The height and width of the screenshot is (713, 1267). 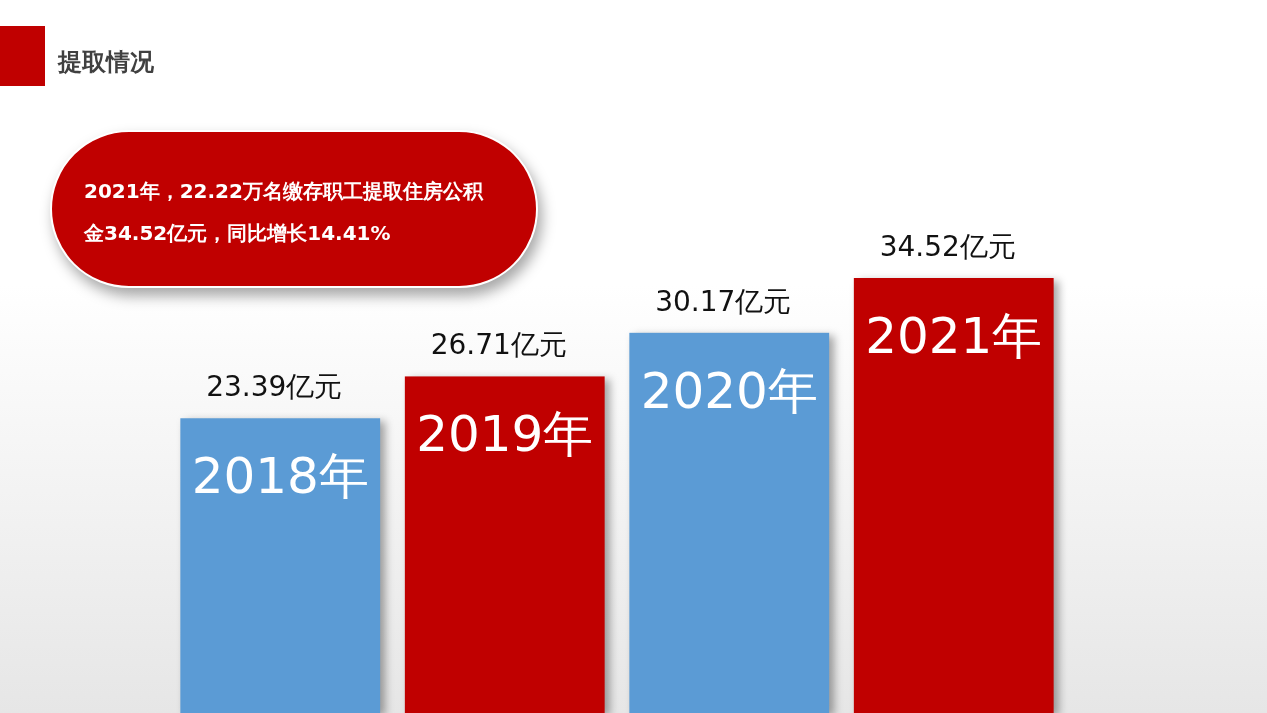 What do you see at coordinates (274, 387) in the screenshot?
I see `data-label: 23.39亿元` at bounding box center [274, 387].